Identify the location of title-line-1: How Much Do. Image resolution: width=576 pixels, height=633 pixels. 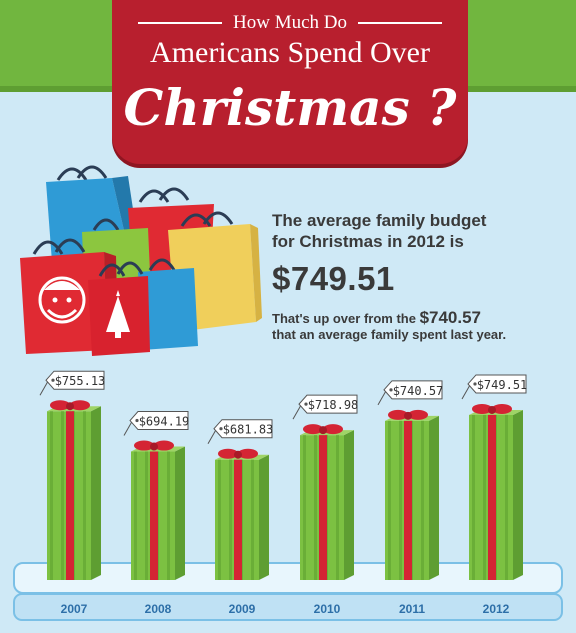
(290, 22).